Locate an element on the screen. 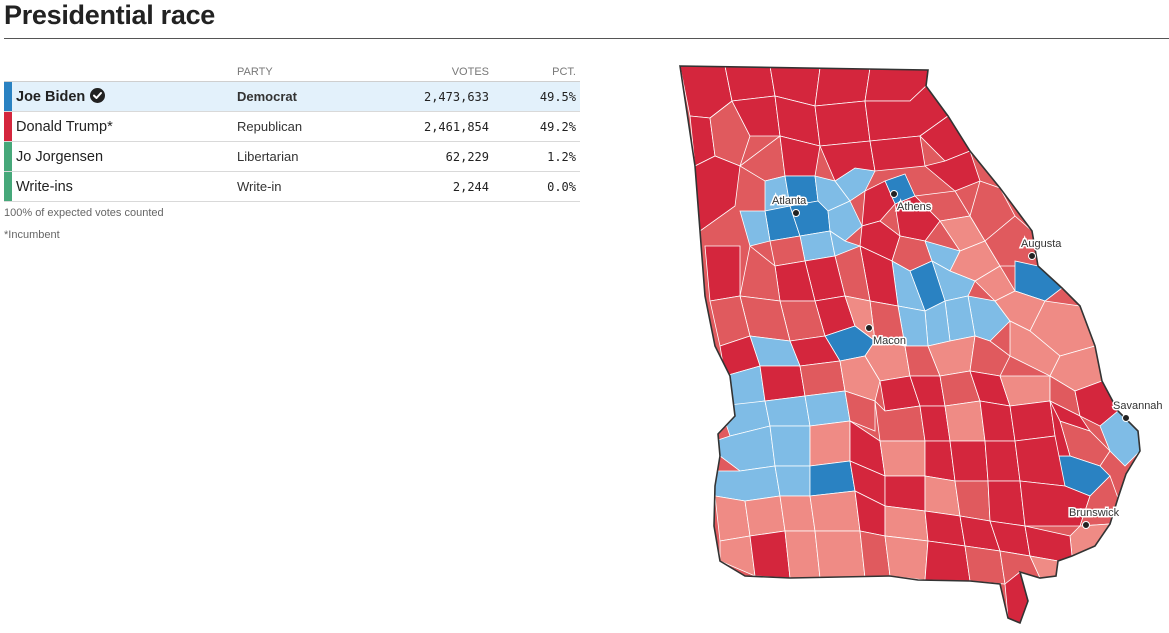 This screenshot has width=1169, height=633. candidate-votes: 62,229 is located at coordinates (433, 156).